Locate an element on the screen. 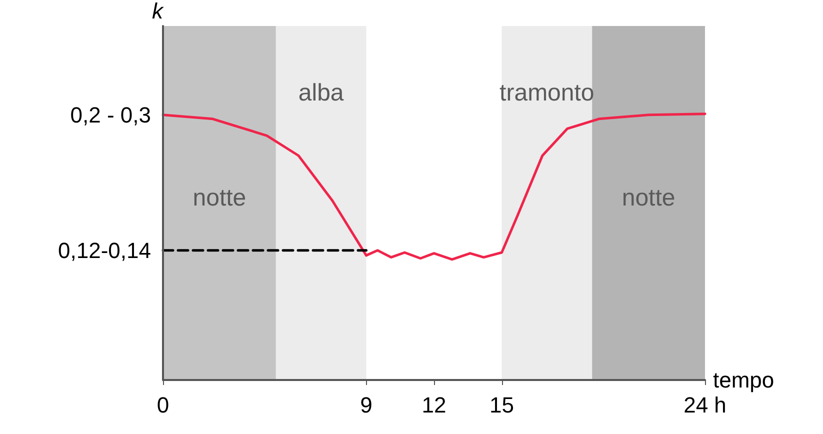 The image size is (823, 434). y-axis-title: k is located at coordinates (158, 12).